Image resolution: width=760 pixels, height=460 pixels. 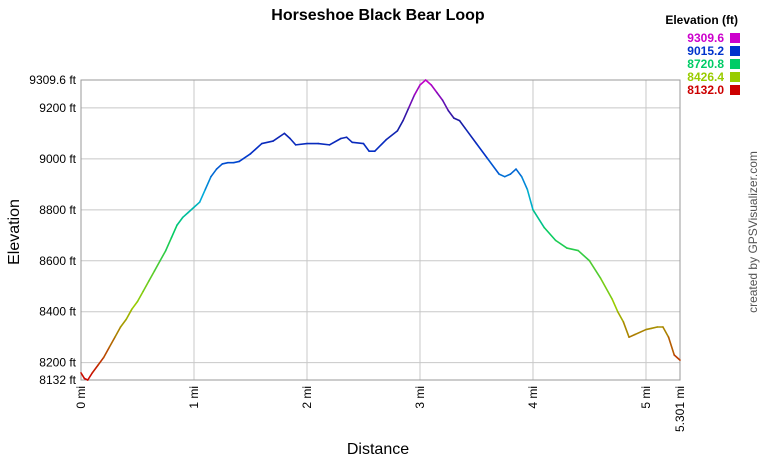 I want to click on y-tick-label: 9309.6 ft, so click(x=52, y=80).